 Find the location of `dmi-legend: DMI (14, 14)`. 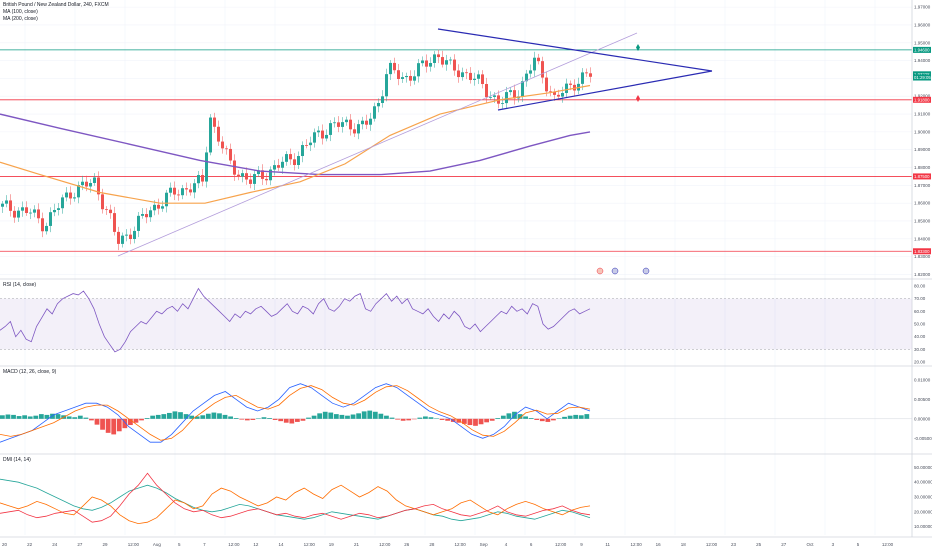

dmi-legend: DMI (14, 14) is located at coordinates (17, 460).